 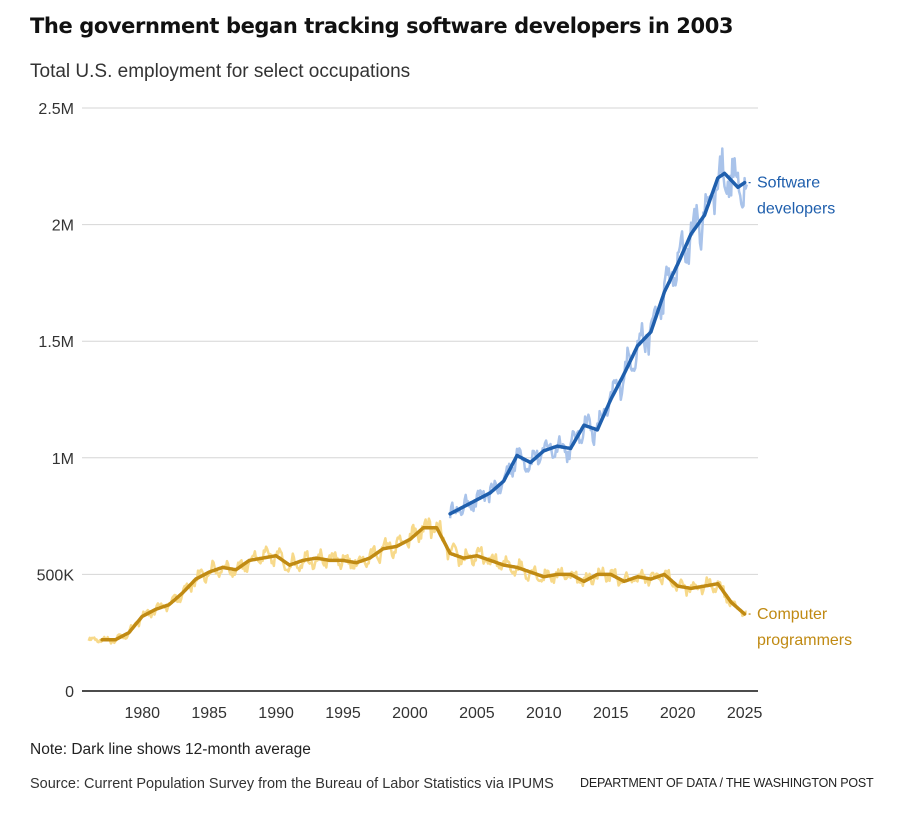 What do you see at coordinates (727, 783) in the screenshot?
I see `chart-credit: DEPARTMENT OF DATA / THE WASHINGTON POST` at bounding box center [727, 783].